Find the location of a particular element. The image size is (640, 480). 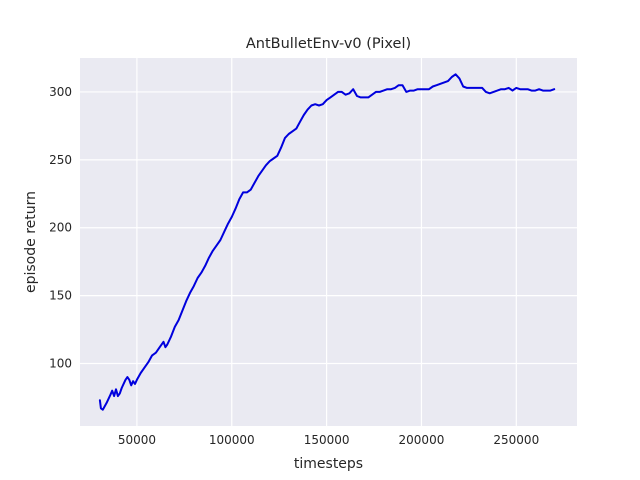

chart-title: AntBulletEnv-v0 (Pixel) is located at coordinates (328, 44).